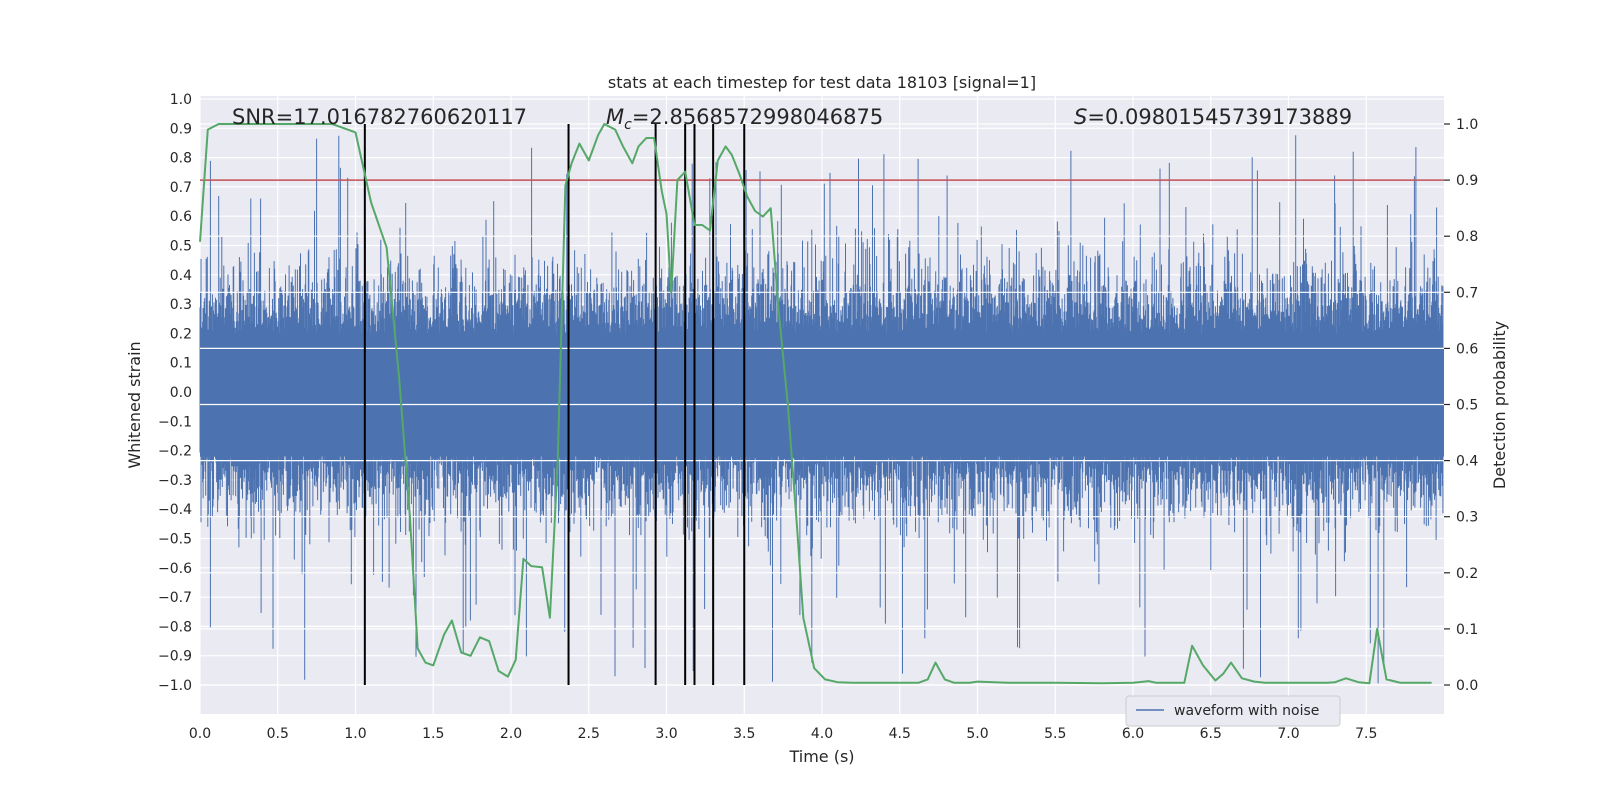 This screenshot has width=1600, height=800. Describe the element at coordinates (181, 393) in the screenshot. I see `y-tick-label: 0.0` at that location.